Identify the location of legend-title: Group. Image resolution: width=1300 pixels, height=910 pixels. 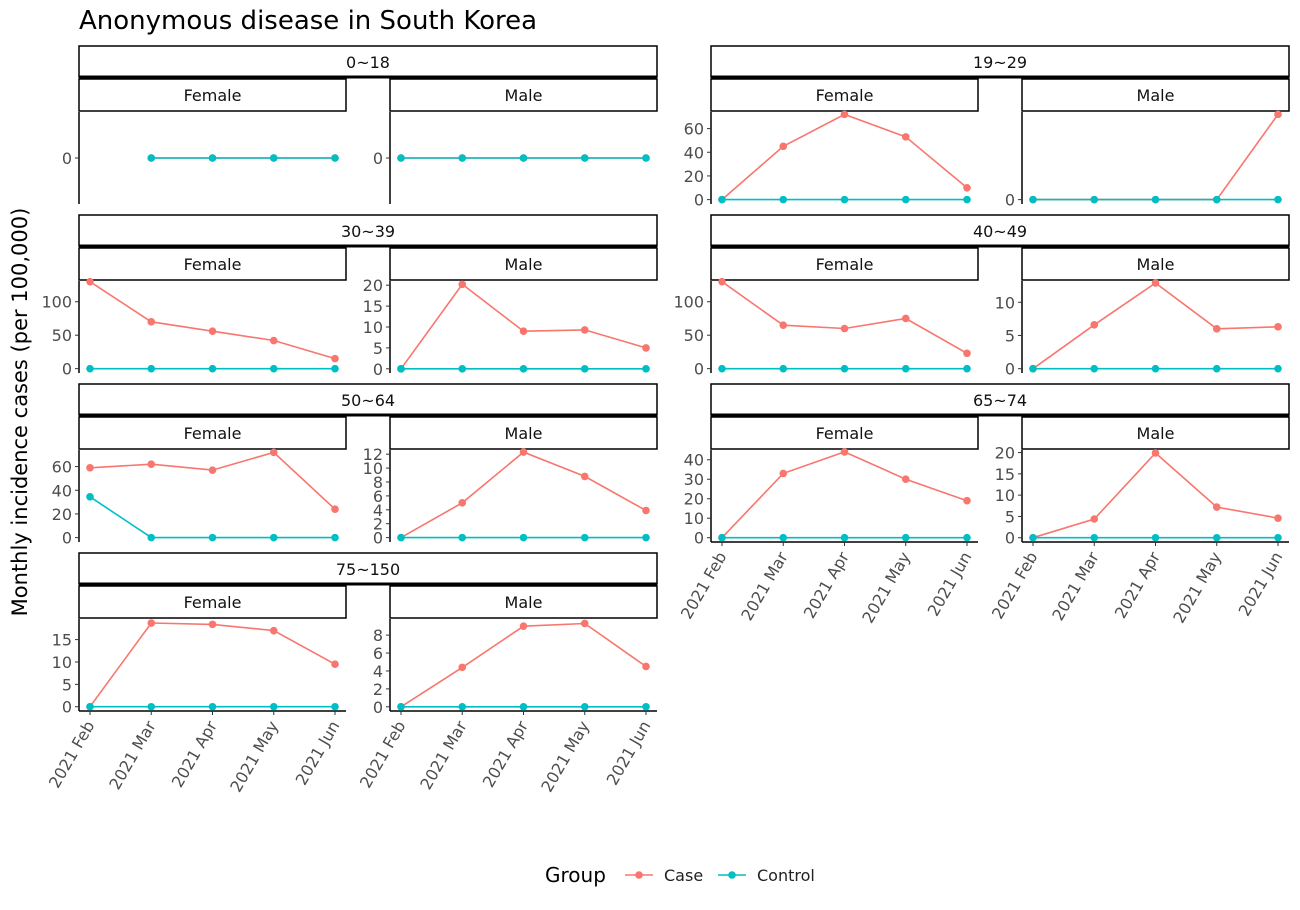
(575, 875).